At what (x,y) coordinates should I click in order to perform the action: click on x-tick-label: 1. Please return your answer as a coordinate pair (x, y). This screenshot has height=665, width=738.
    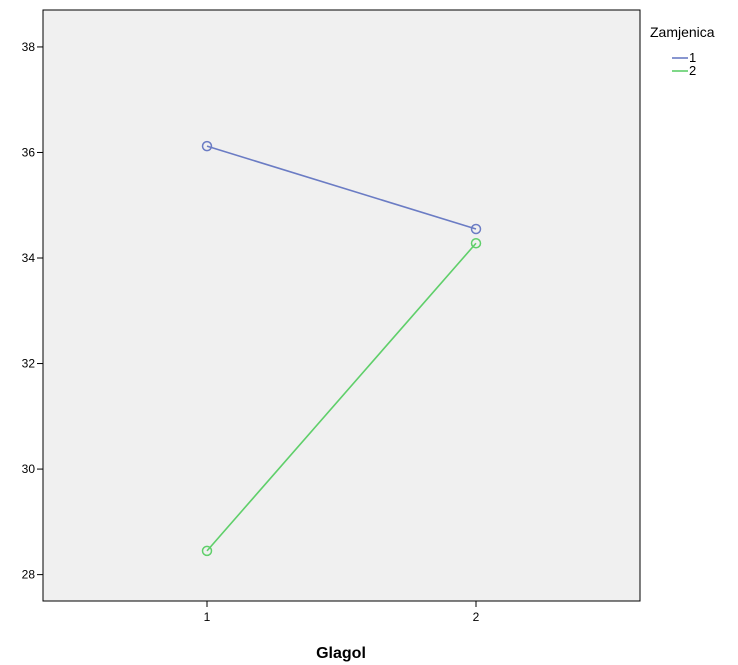
    Looking at the image, I should click on (207, 617).